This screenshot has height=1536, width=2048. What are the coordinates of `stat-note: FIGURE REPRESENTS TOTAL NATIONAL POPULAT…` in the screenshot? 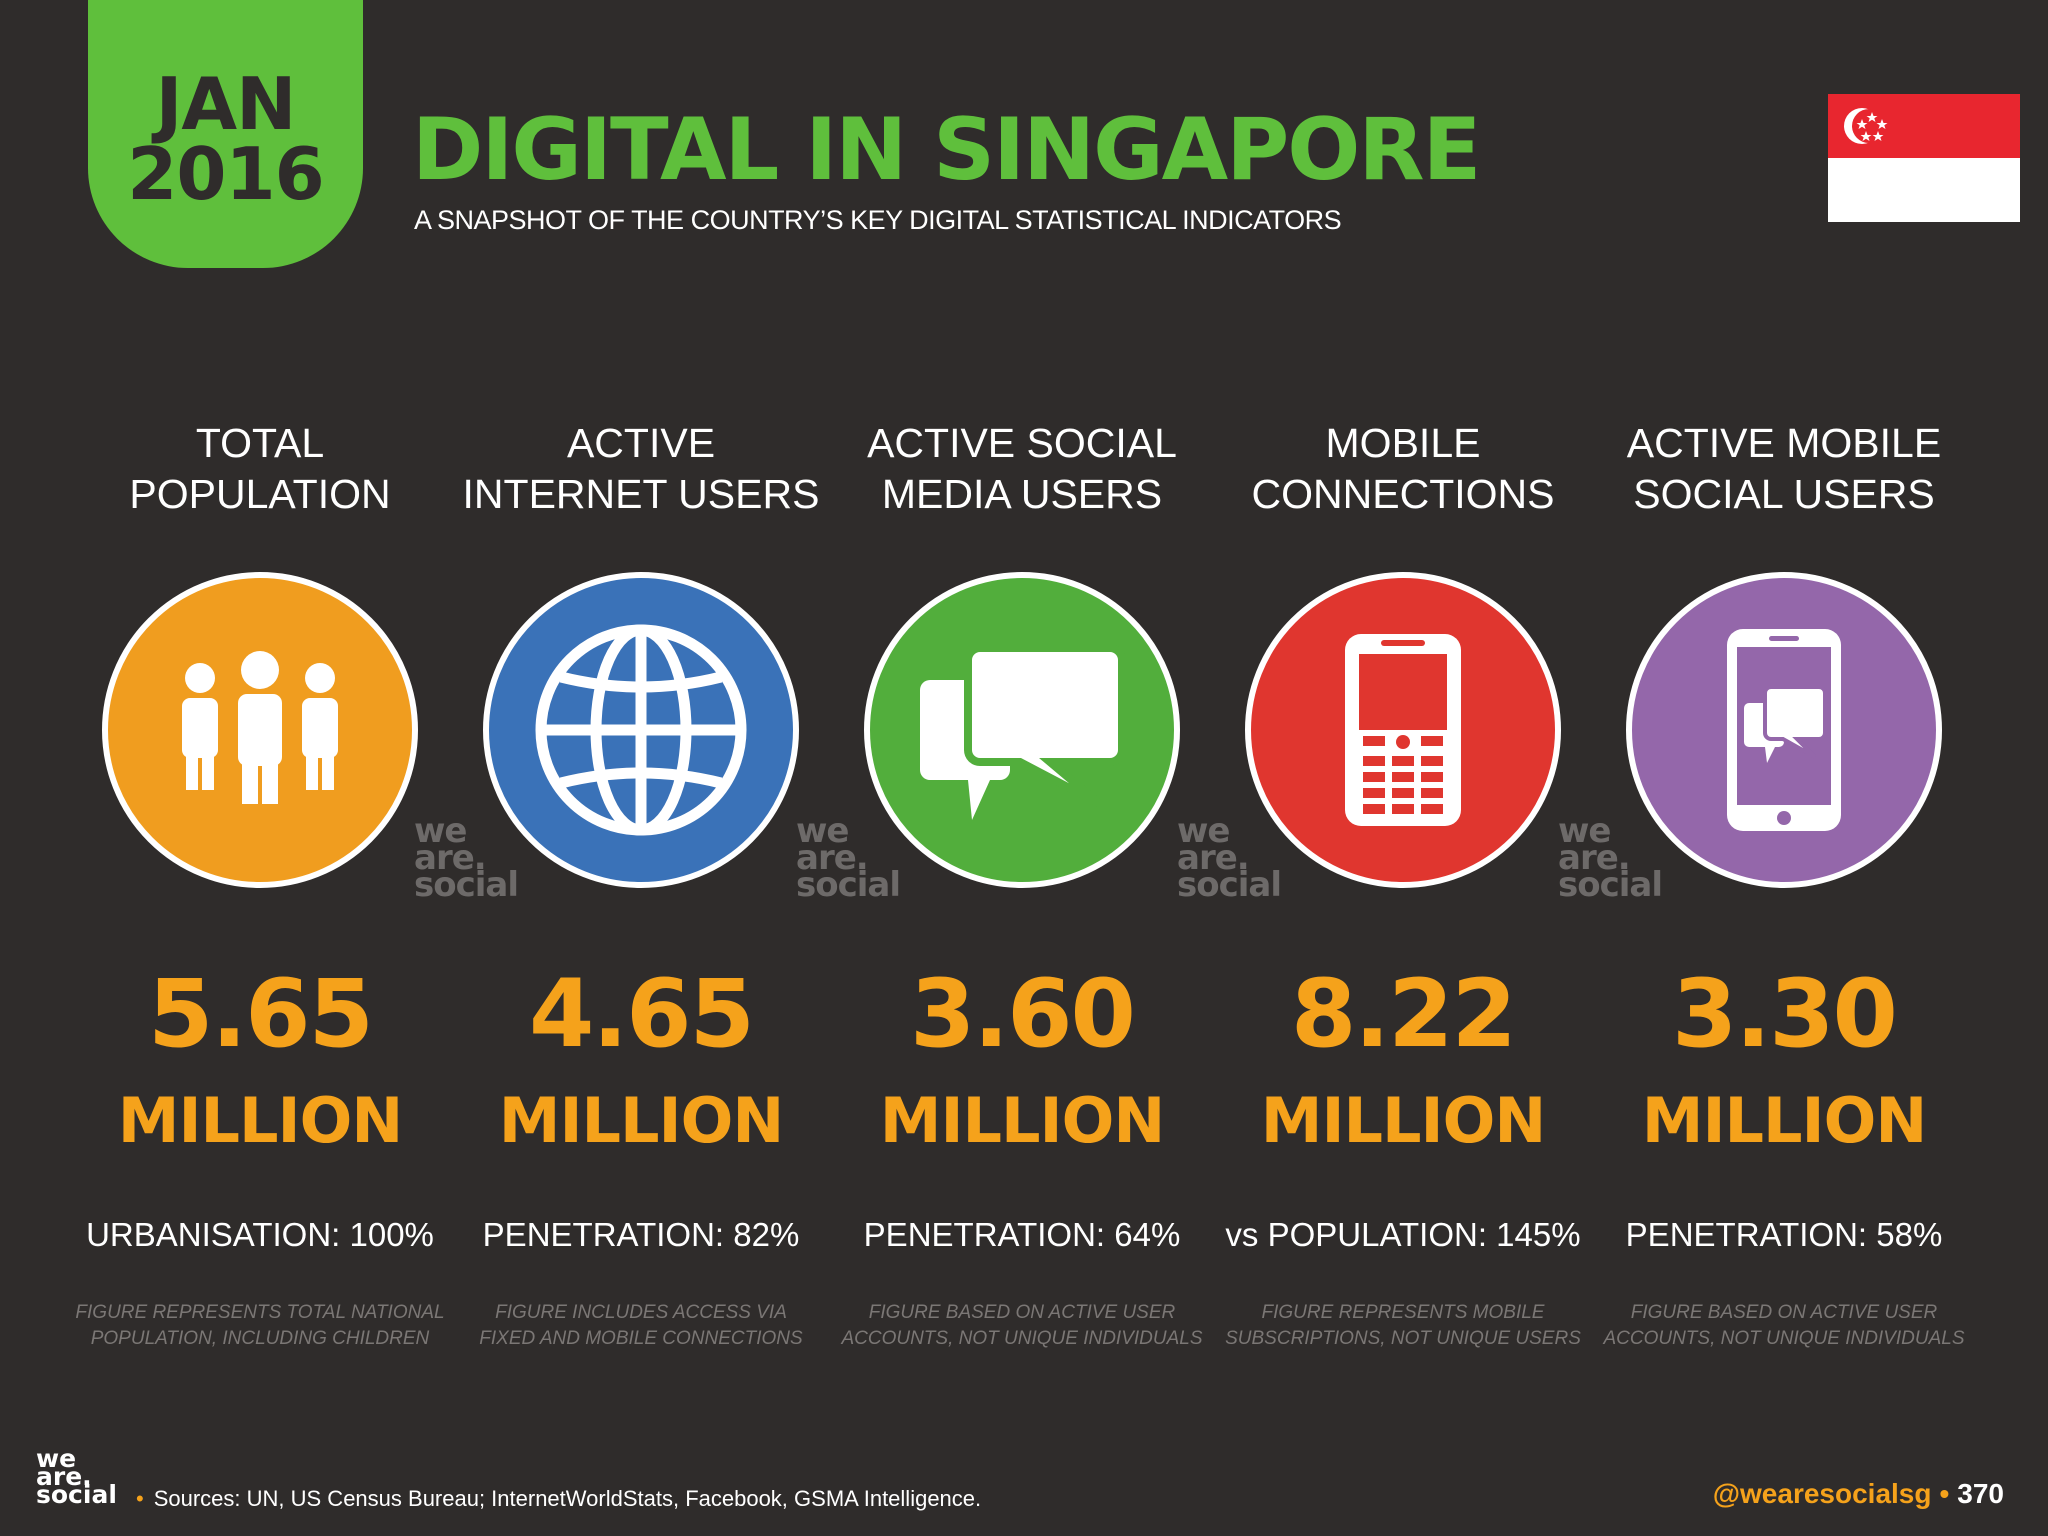 It's located at (260, 1325).